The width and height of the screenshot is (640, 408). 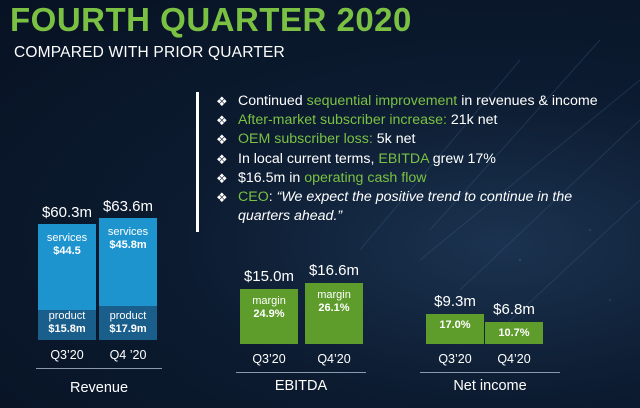 I want to click on ebitda-margin-label: margin 26.1%, so click(x=334, y=302).